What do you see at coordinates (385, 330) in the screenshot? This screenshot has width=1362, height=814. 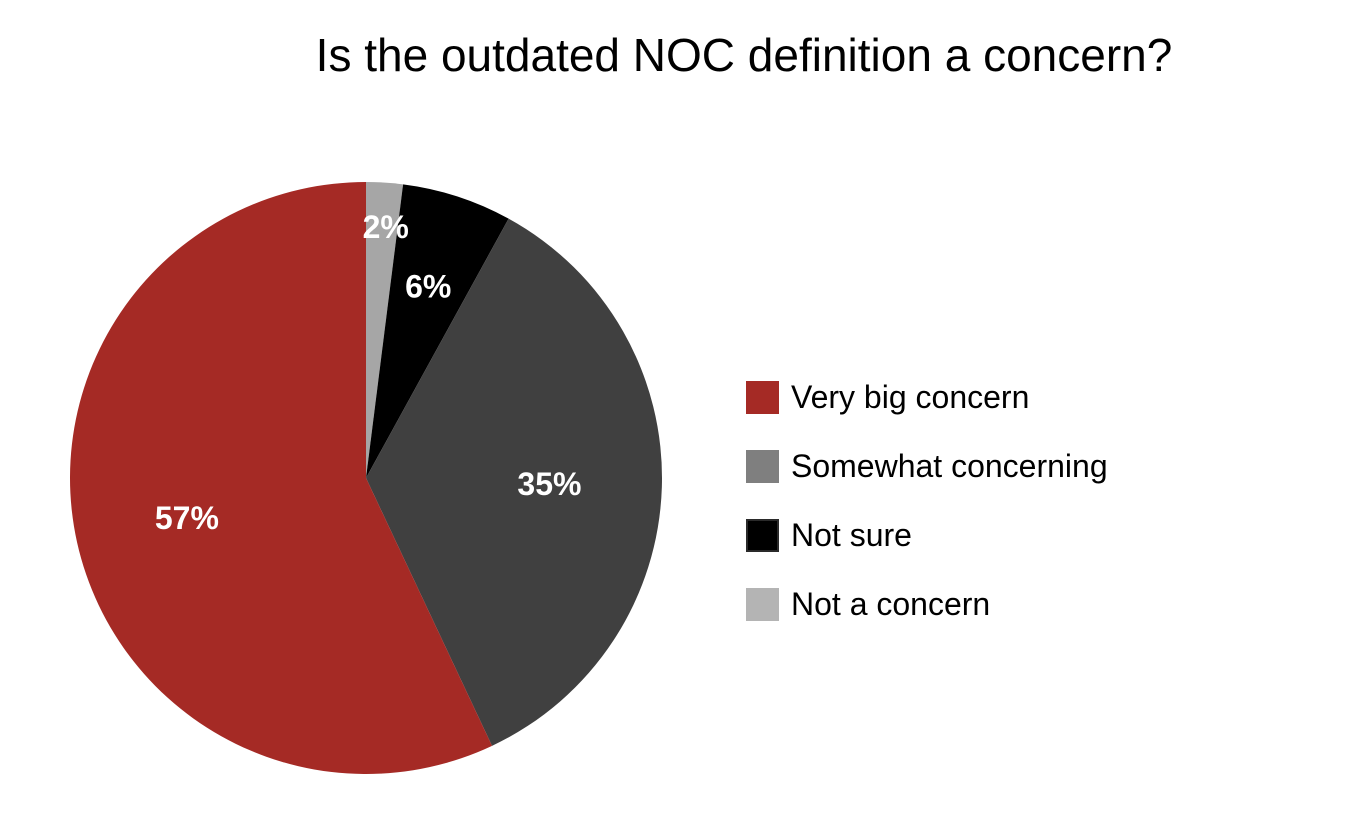 I see `pie-slice-not-a-concern` at bounding box center [385, 330].